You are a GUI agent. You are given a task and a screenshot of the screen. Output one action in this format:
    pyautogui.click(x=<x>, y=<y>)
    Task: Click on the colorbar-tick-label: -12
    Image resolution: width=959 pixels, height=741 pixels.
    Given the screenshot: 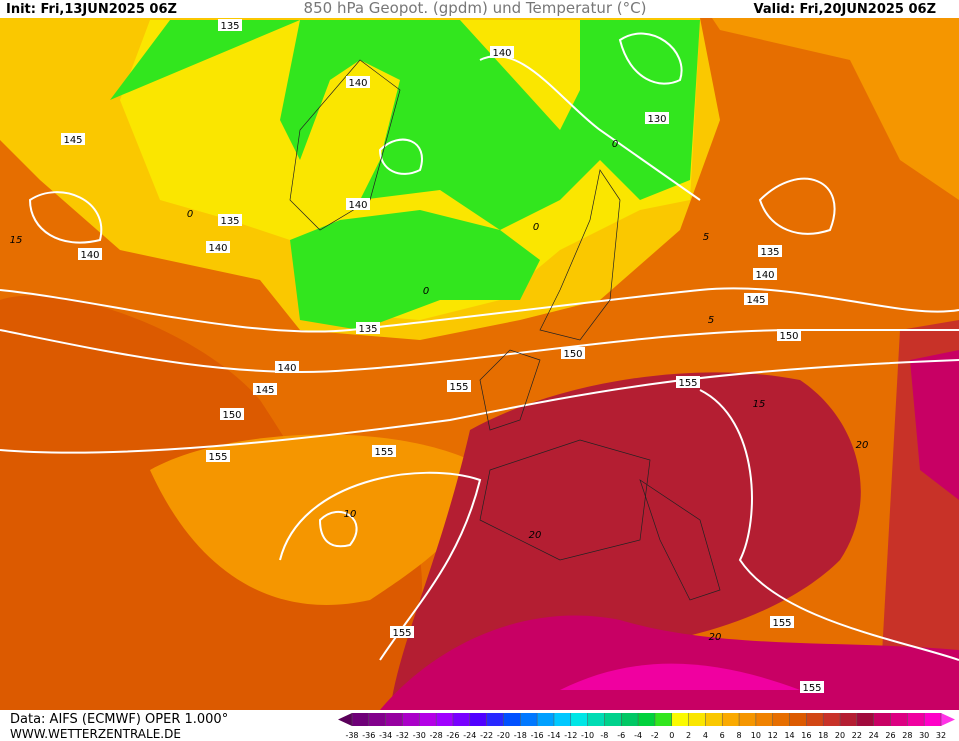 What is the action you would take?
    pyautogui.click(x=570, y=735)
    